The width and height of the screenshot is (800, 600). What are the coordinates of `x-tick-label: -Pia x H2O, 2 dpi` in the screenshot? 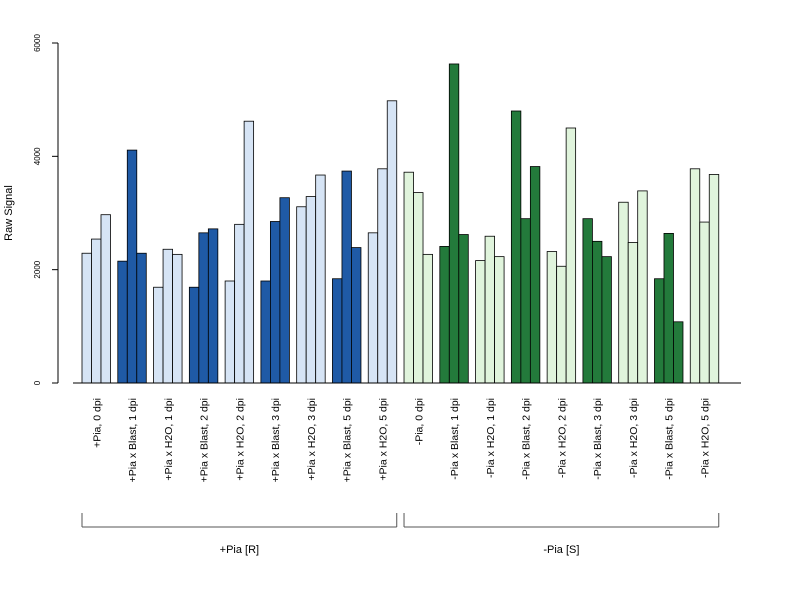 It's located at (562, 438).